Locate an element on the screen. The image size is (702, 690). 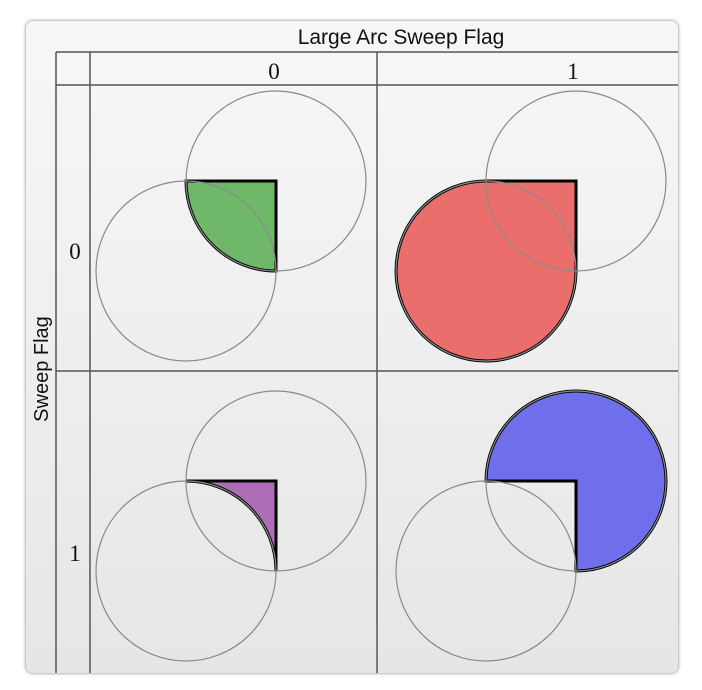
column-label-1: 1 is located at coordinates (573, 71).